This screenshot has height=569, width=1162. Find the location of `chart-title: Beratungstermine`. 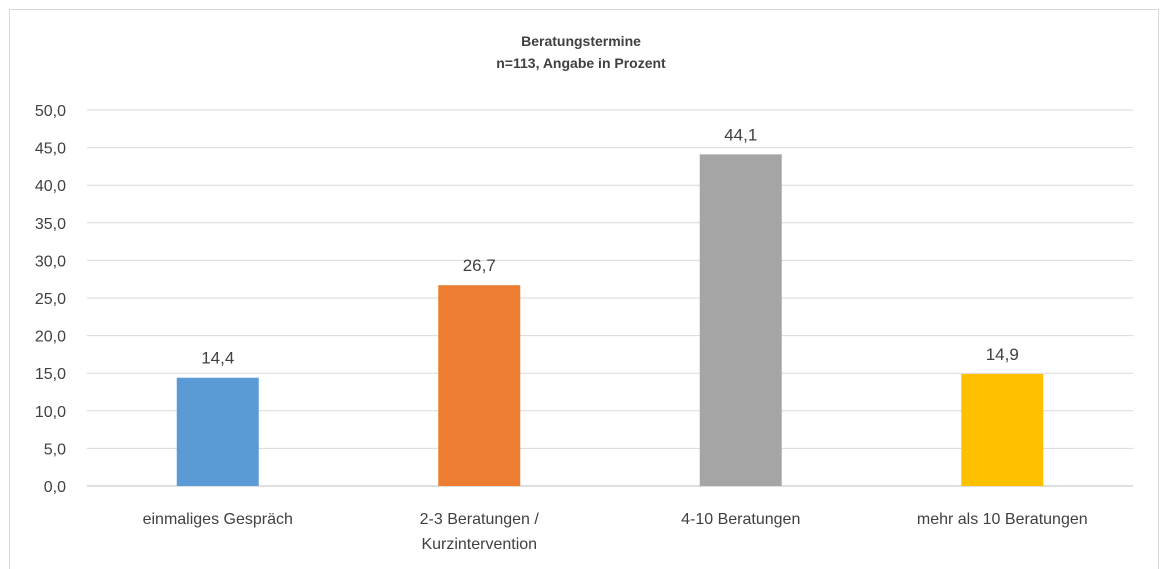

chart-title: Beratungstermine is located at coordinates (581, 41).